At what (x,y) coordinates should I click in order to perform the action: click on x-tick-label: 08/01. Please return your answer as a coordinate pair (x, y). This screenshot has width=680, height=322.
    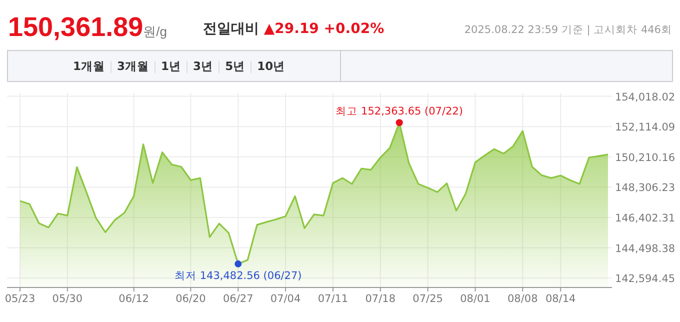
    Looking at the image, I should click on (475, 299).